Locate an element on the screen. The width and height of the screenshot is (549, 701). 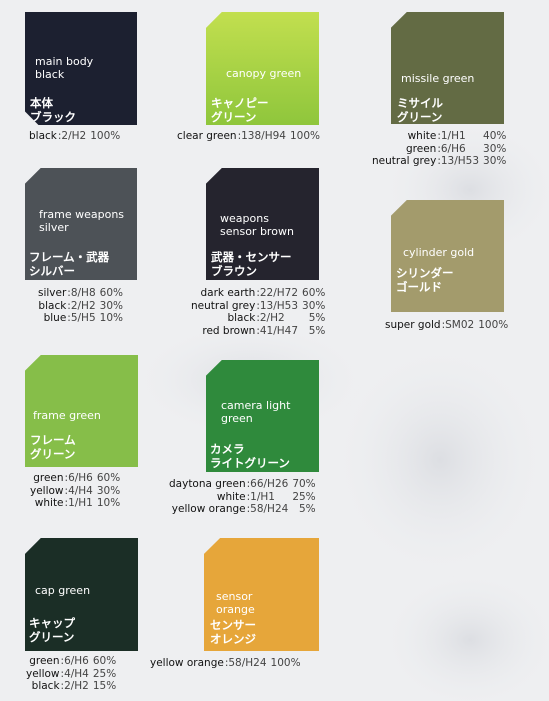
mix-row: dark earth:22/H72 60% is located at coordinates (258, 293).